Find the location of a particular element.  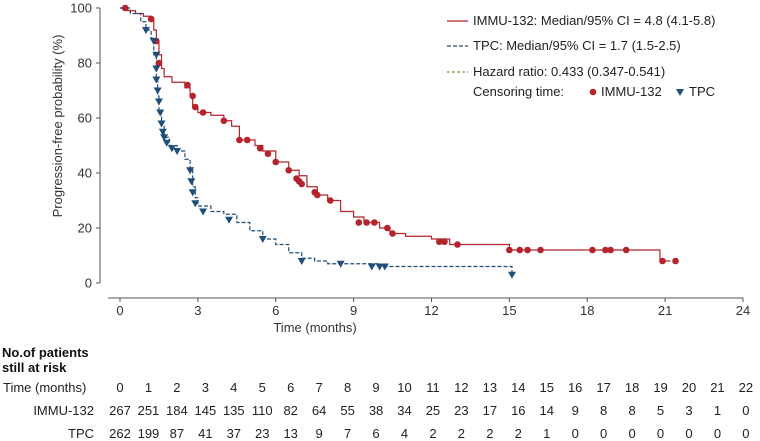

risk-time-value: 3 is located at coordinates (205, 387).